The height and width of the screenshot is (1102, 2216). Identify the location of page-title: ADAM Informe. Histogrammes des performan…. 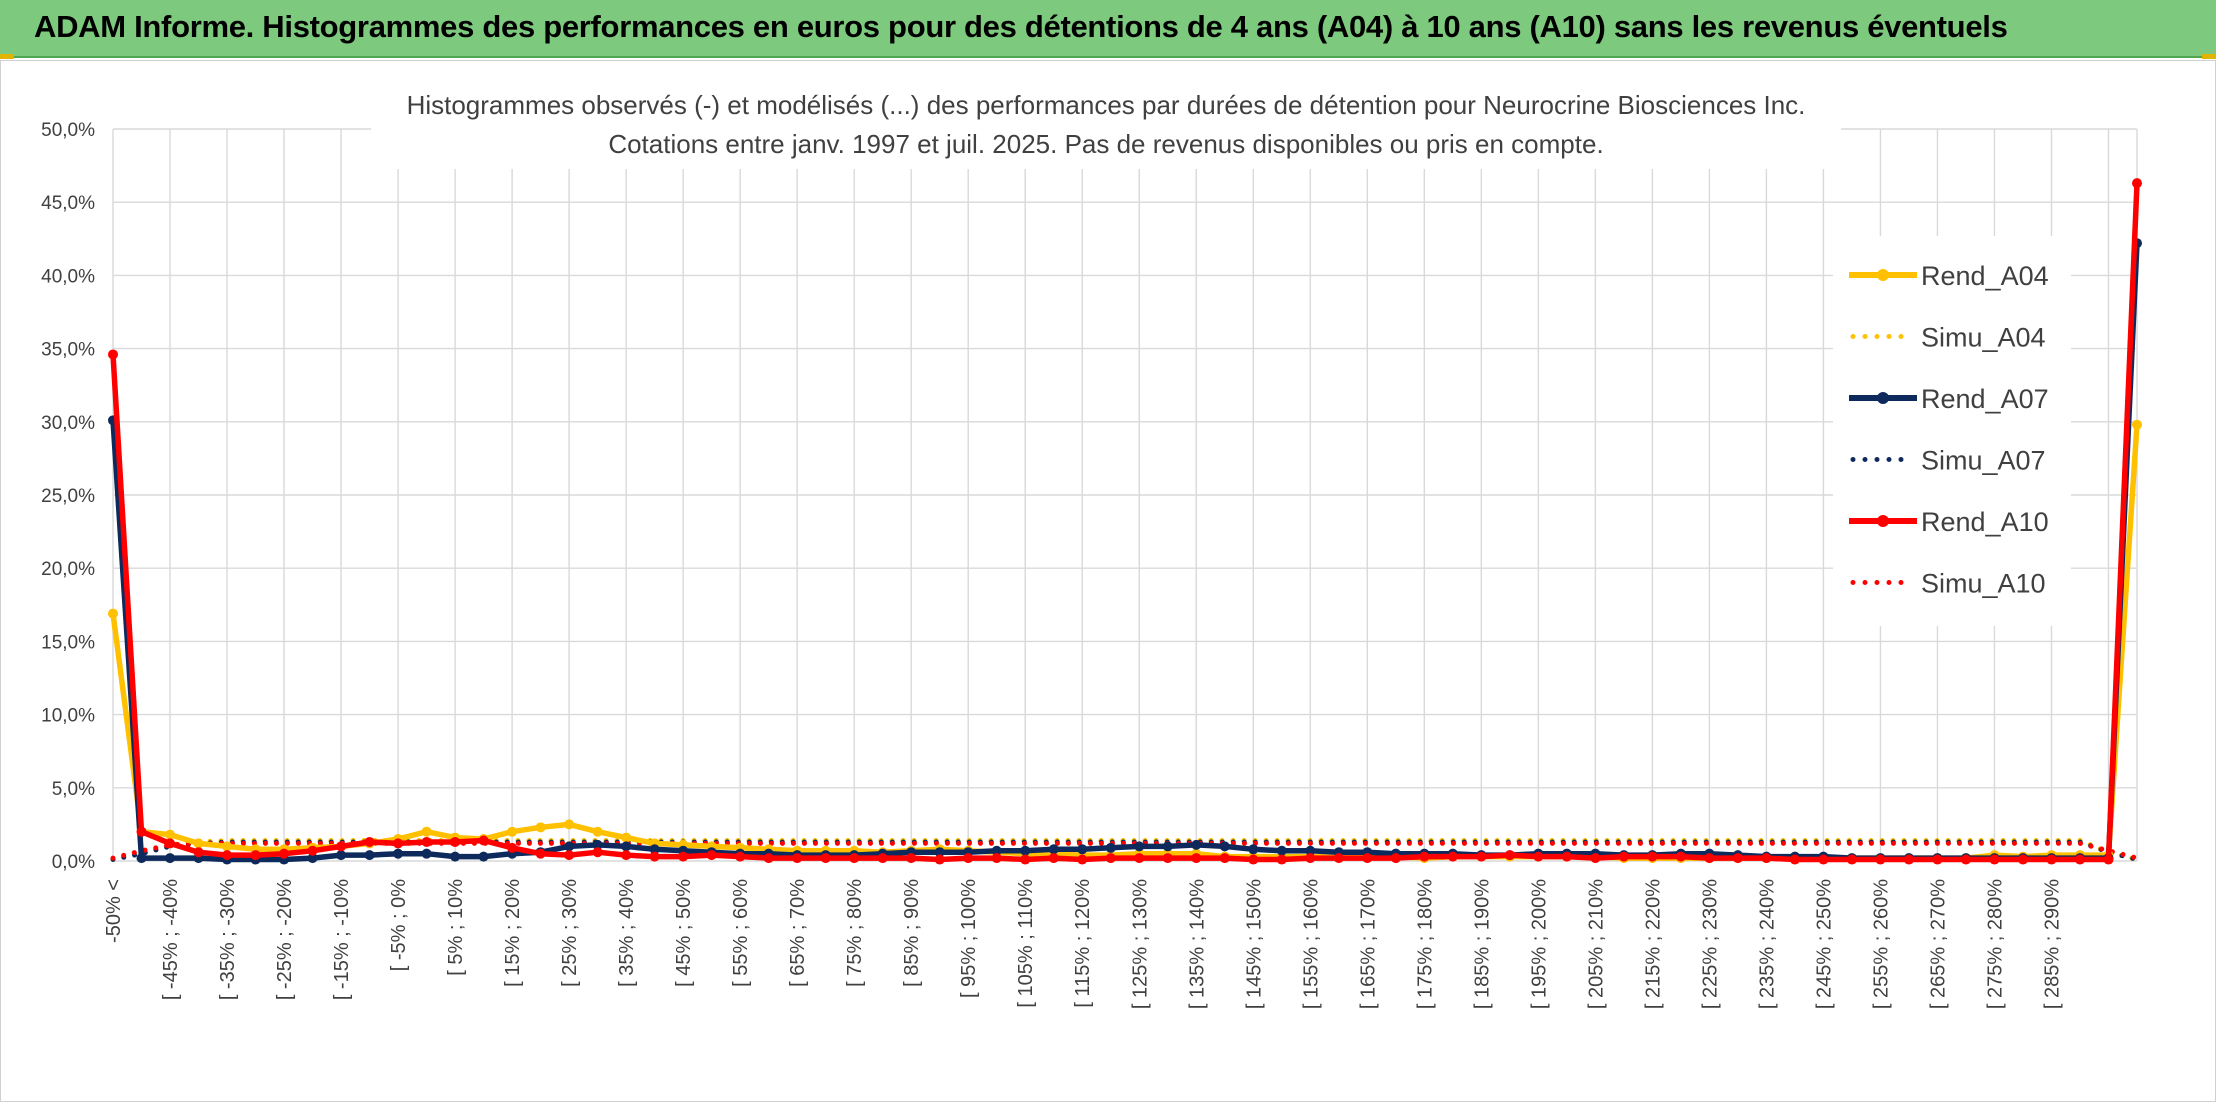
(1021, 26).